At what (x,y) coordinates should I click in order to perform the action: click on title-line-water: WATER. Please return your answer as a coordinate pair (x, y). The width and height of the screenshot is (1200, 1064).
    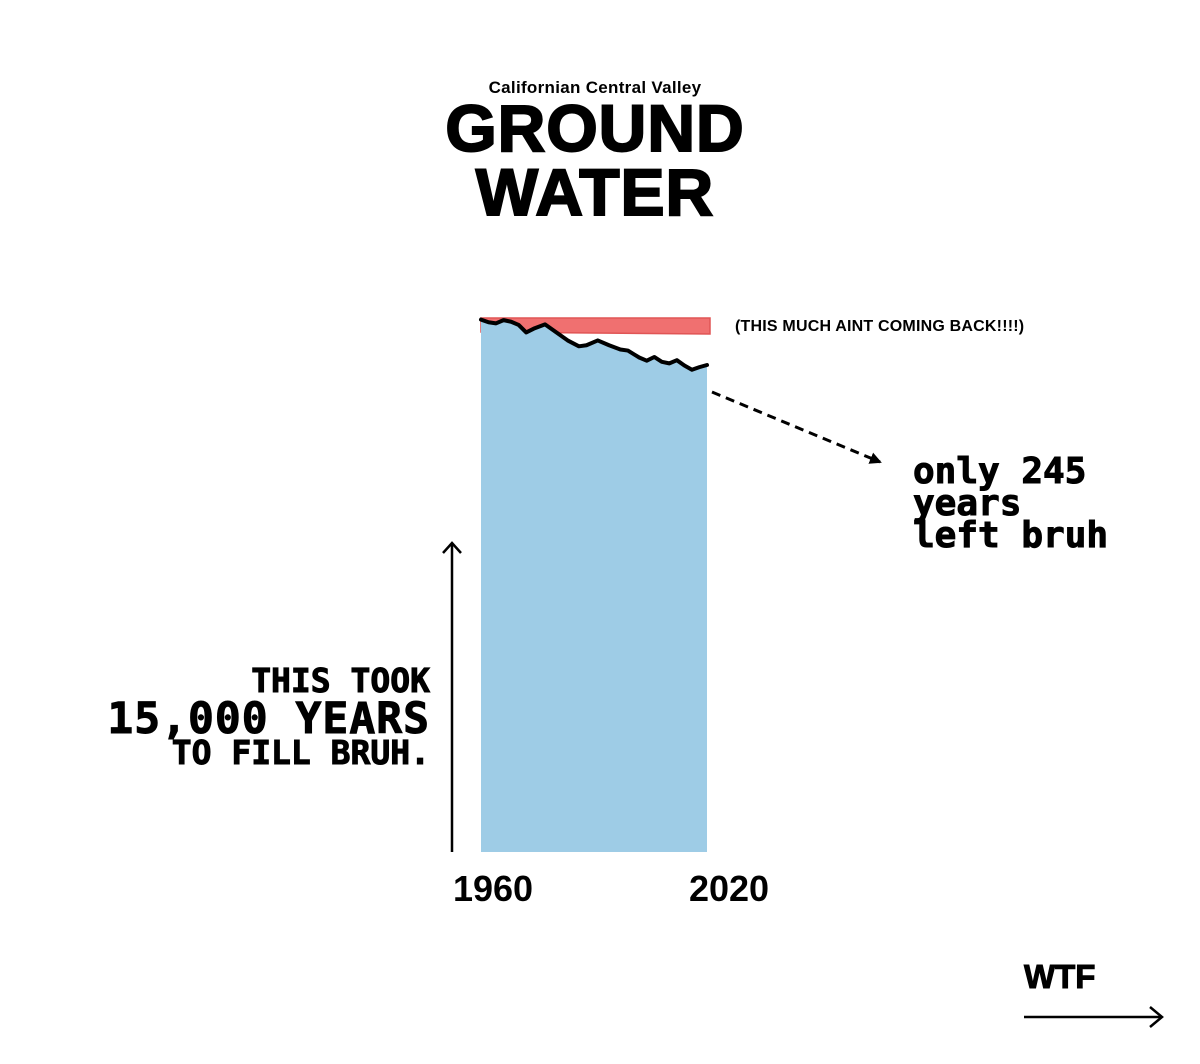
    Looking at the image, I should click on (595, 192).